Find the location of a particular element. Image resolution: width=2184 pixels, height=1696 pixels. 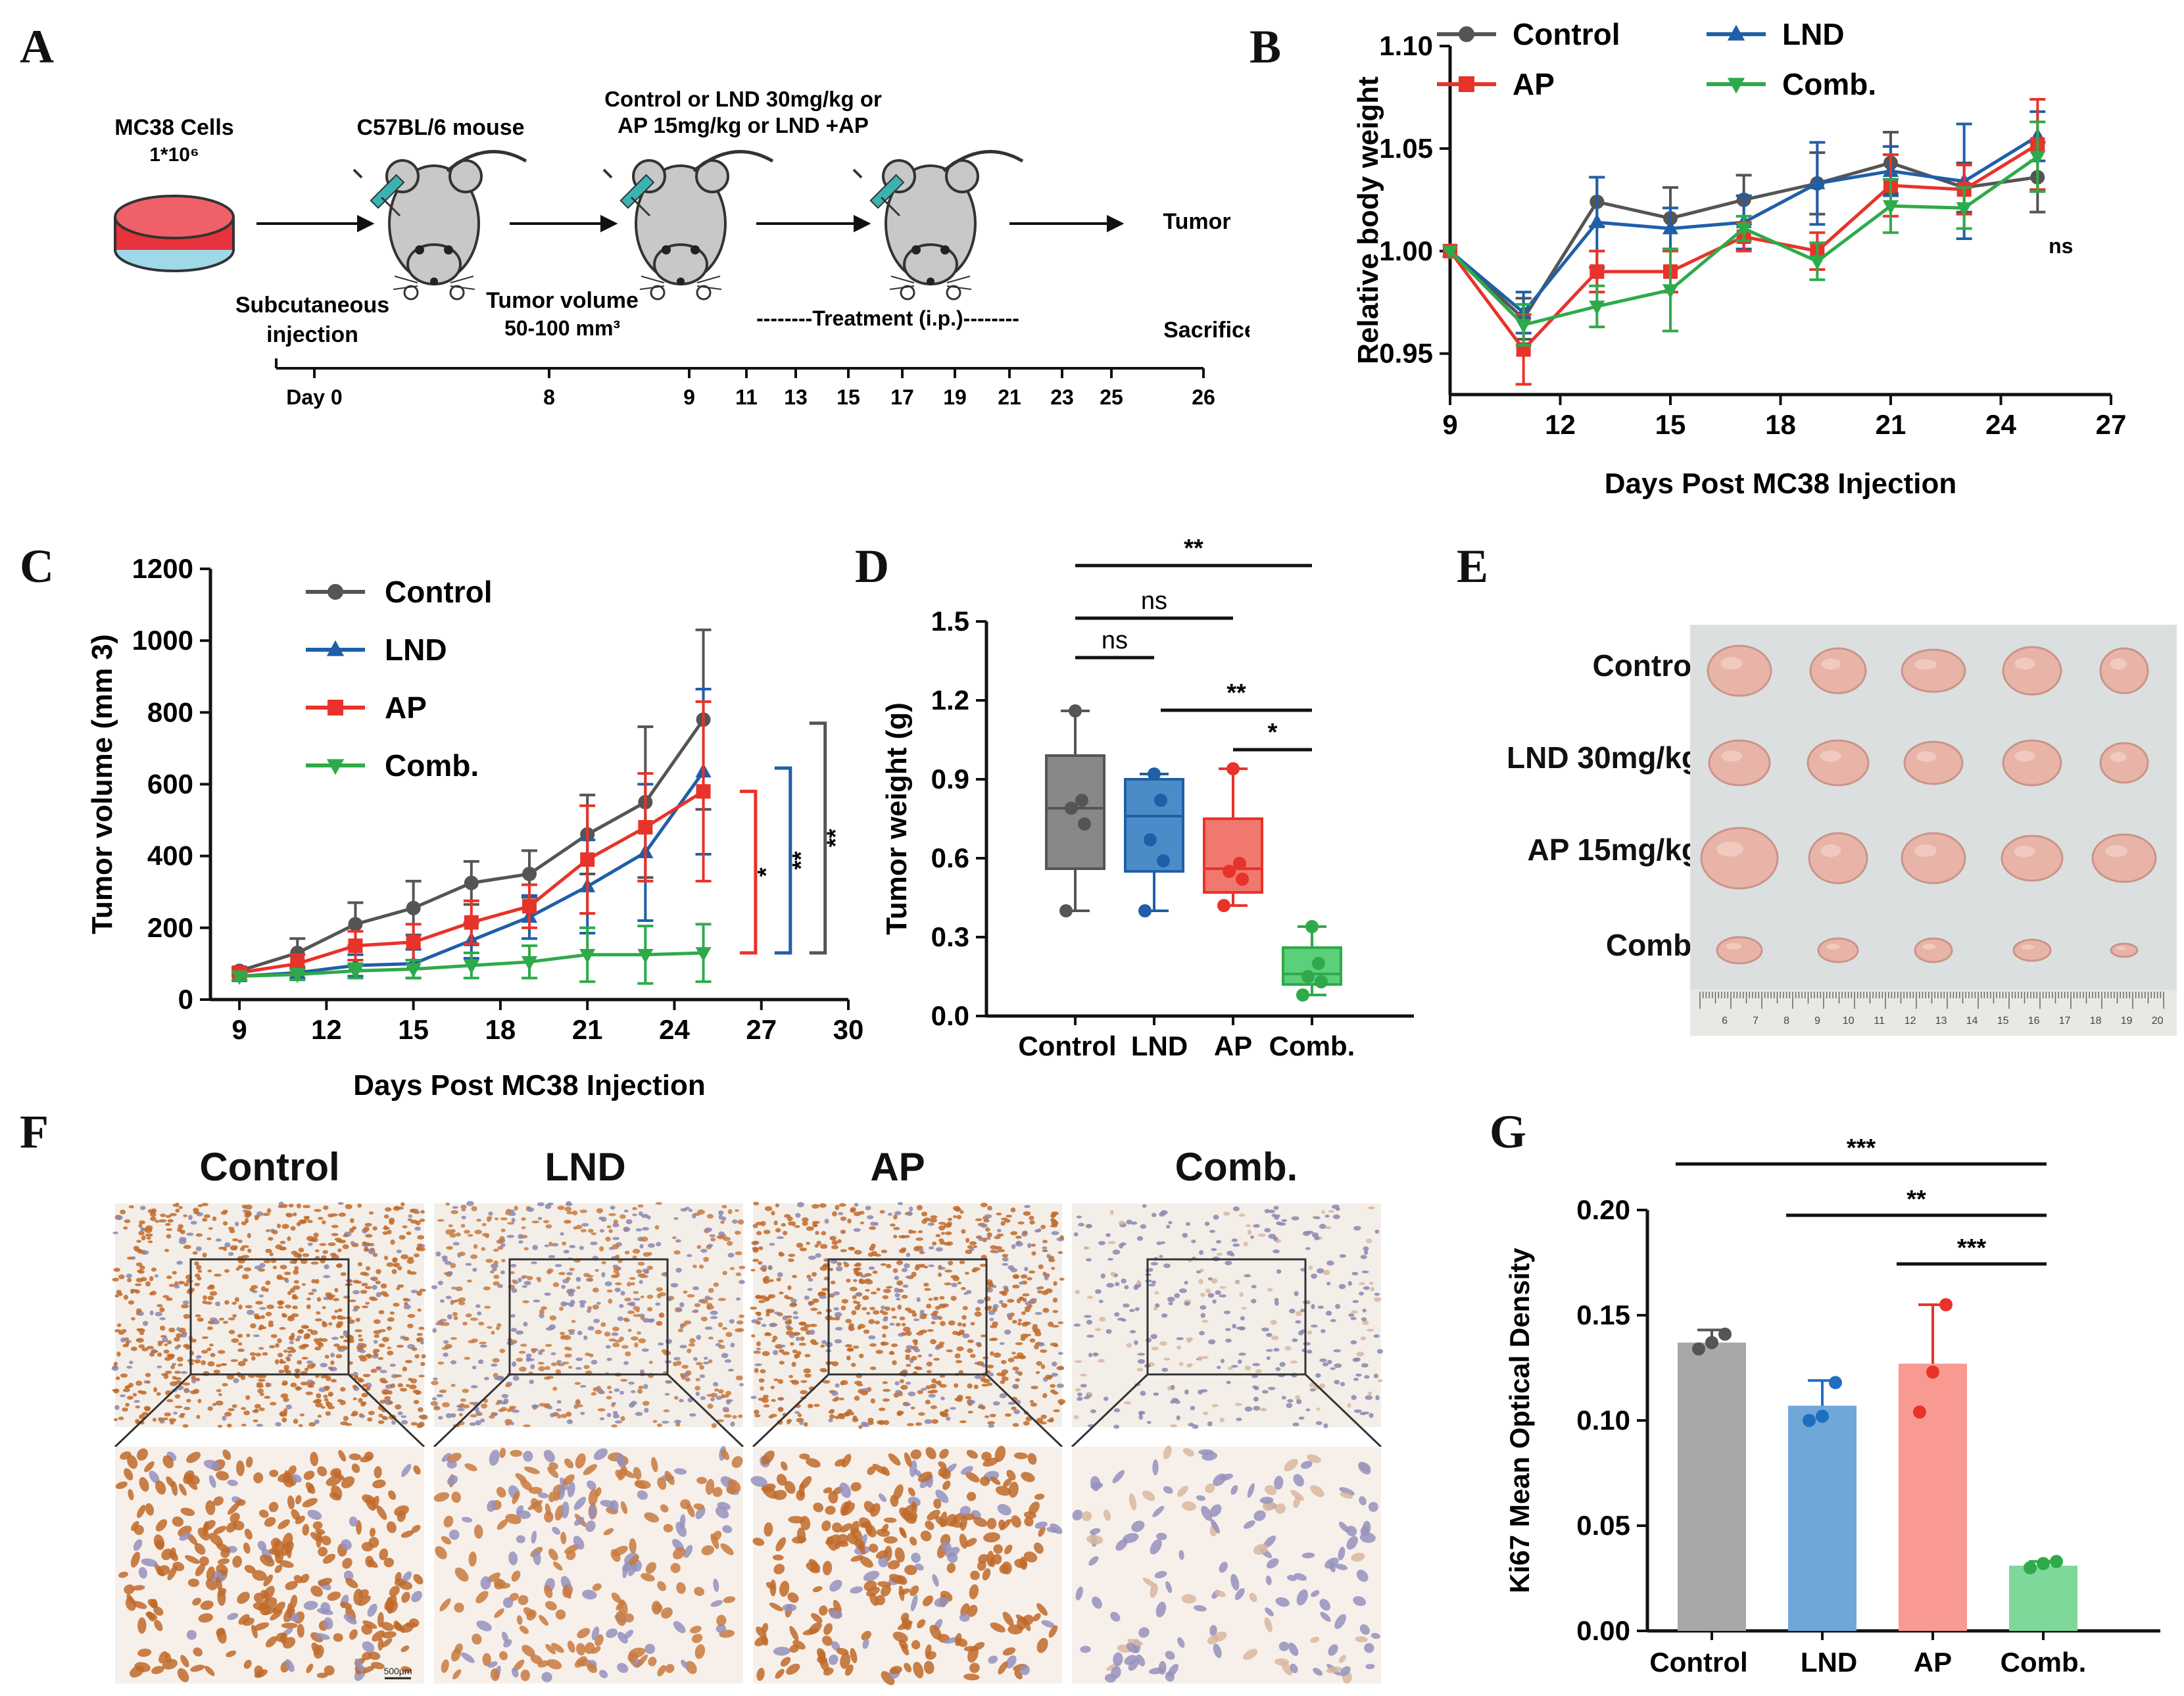

panel-label-c: C is located at coordinates (37, 566).